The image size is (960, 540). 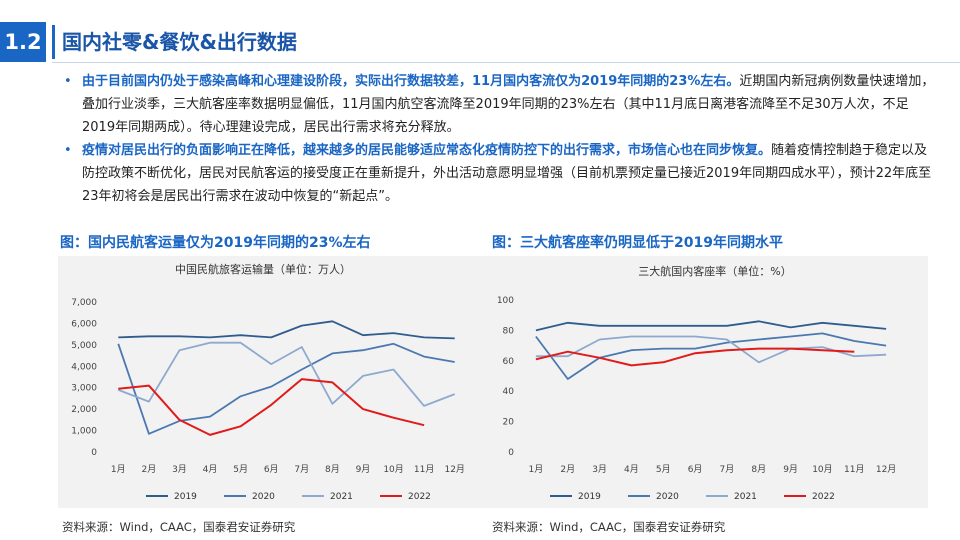 What do you see at coordinates (263, 269) in the screenshot?
I see `chart-title: 中国民航旅客运输量（单位：万人）` at bounding box center [263, 269].